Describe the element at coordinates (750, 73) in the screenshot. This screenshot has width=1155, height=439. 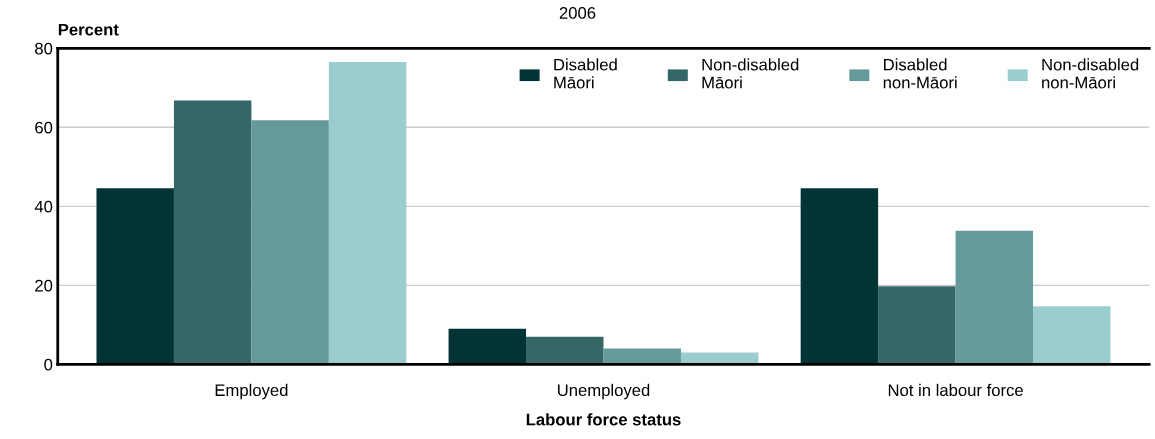
I see `legend-label: Non-disabled Māori` at that location.